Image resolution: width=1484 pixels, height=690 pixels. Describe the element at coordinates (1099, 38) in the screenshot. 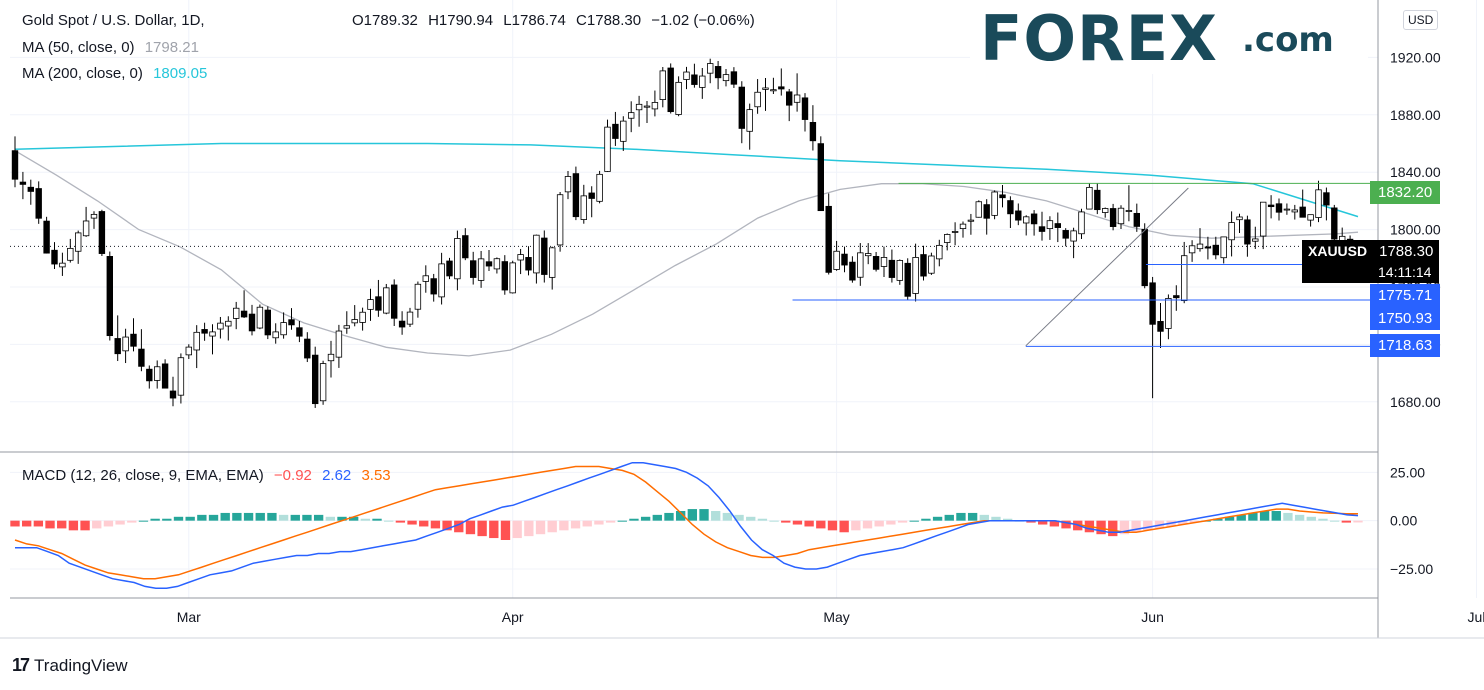

I see `forex-logo-main: FOREX` at that location.